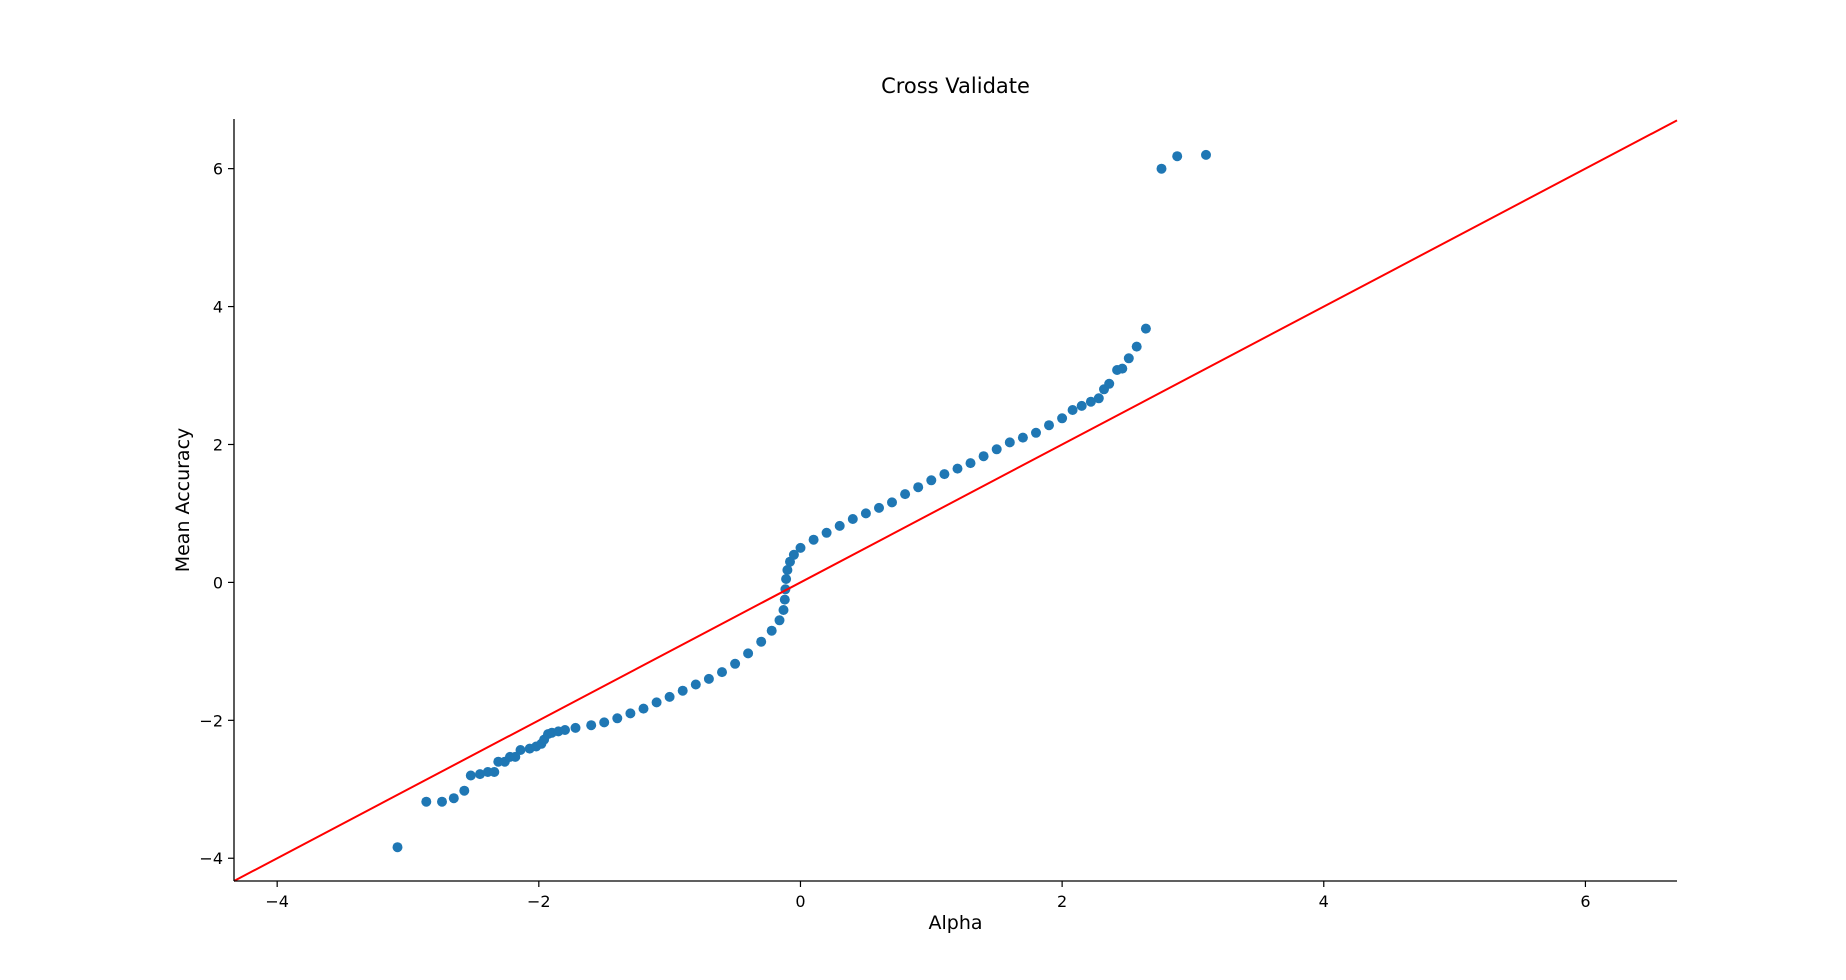 This screenshot has width=1846, height=980. I want to click on x-tick-label: 6, so click(1585, 901).